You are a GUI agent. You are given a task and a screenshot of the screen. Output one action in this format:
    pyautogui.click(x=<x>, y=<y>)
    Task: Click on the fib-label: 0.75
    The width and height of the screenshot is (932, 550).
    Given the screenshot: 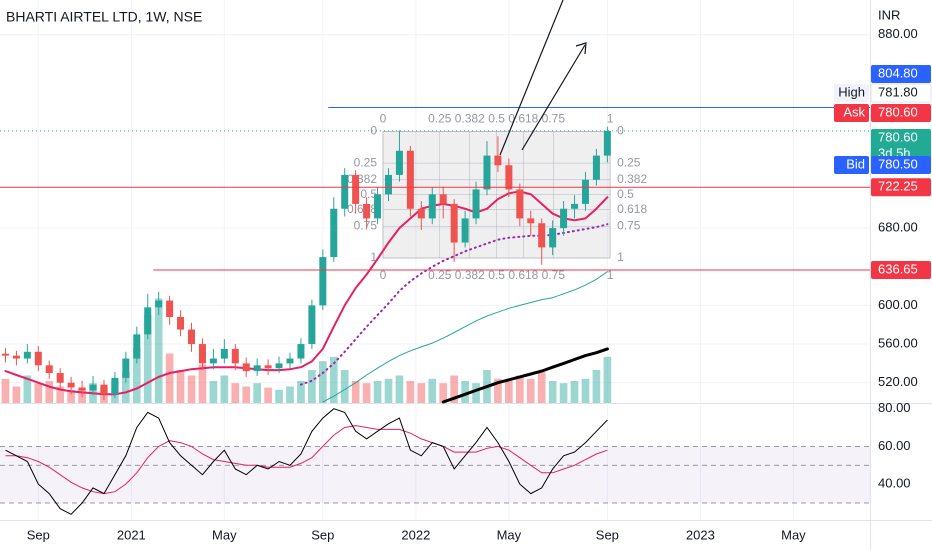 What is the action you would take?
    pyautogui.click(x=629, y=226)
    